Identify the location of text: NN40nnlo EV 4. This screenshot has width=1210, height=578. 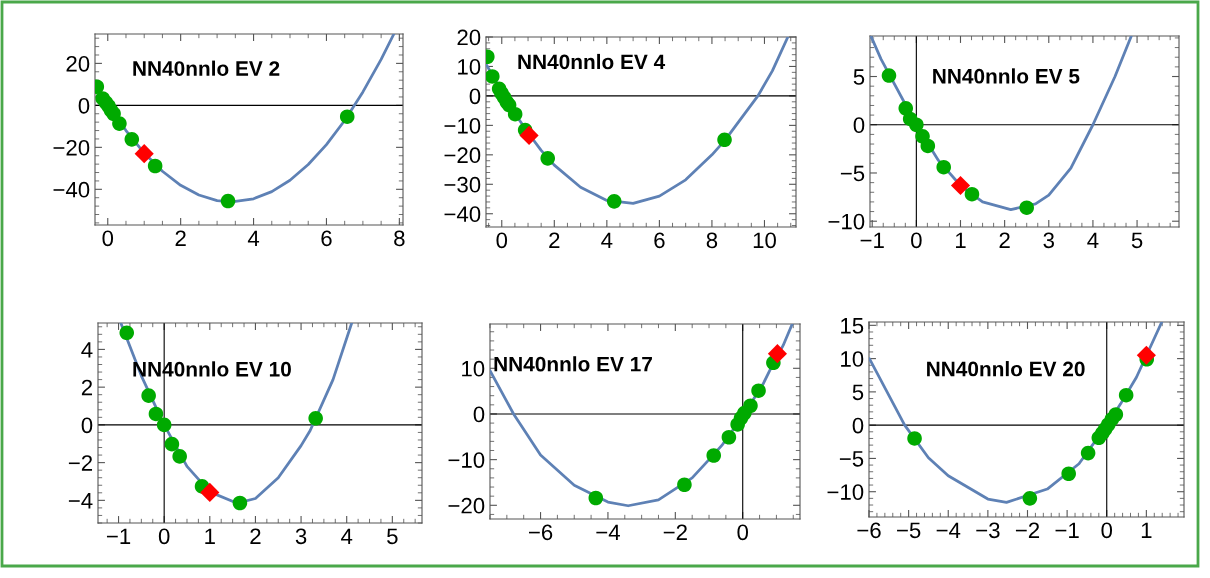
(592, 61).